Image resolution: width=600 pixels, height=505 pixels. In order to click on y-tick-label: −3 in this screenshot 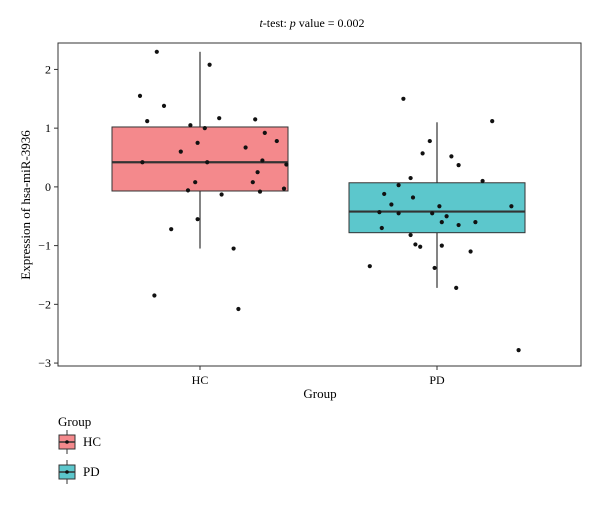, I will do `click(44, 363)`.